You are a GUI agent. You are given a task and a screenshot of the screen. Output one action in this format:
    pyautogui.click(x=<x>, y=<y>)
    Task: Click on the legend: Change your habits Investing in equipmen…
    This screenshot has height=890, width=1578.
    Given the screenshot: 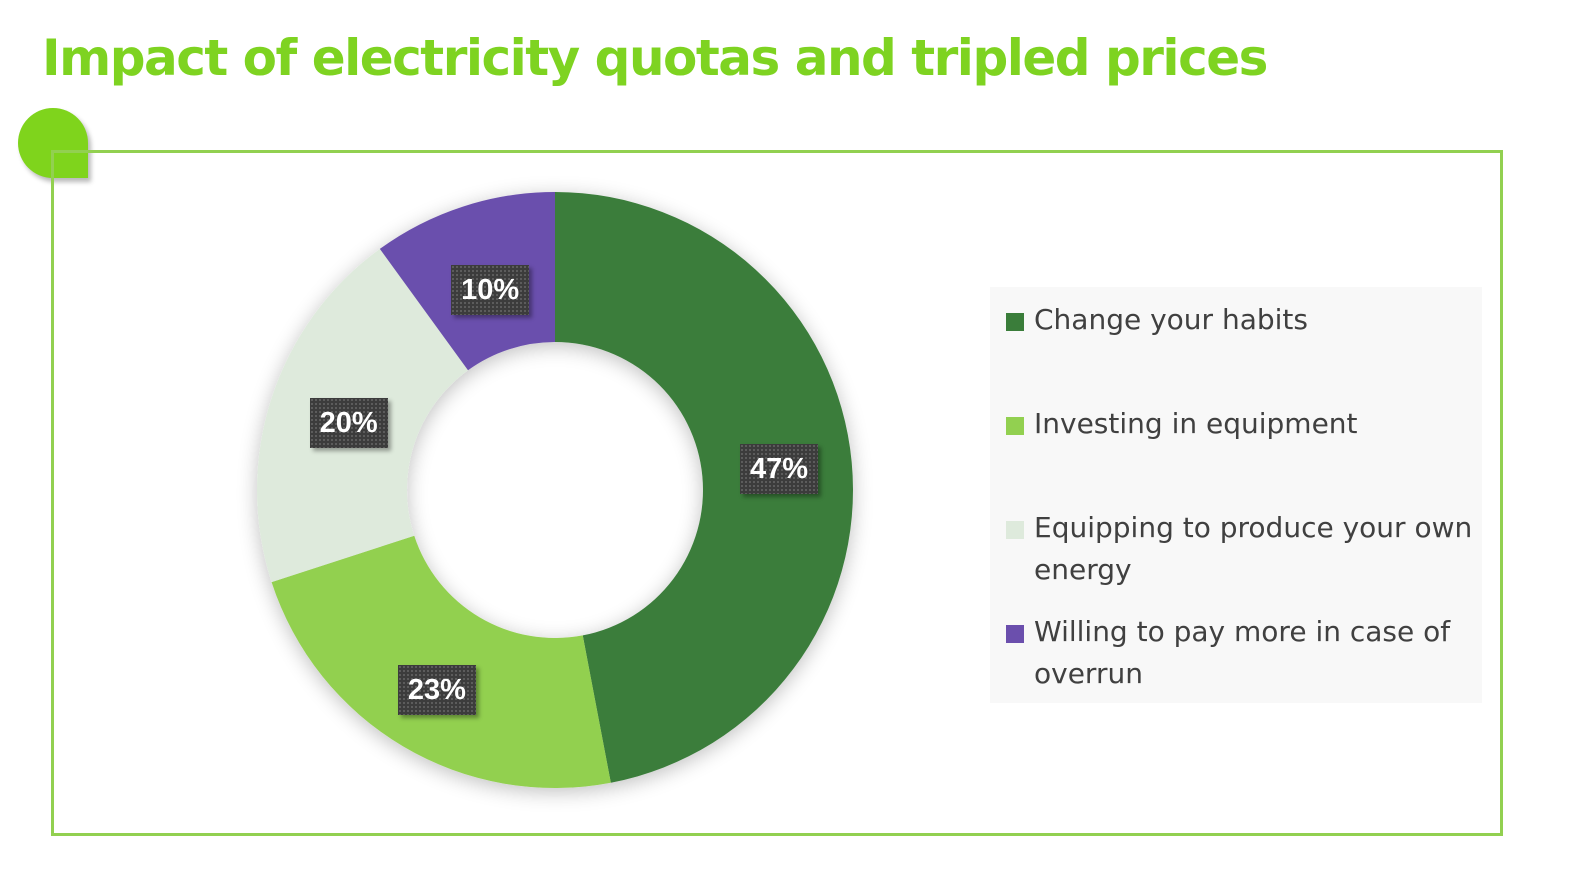 What is the action you would take?
    pyautogui.click(x=1236, y=495)
    